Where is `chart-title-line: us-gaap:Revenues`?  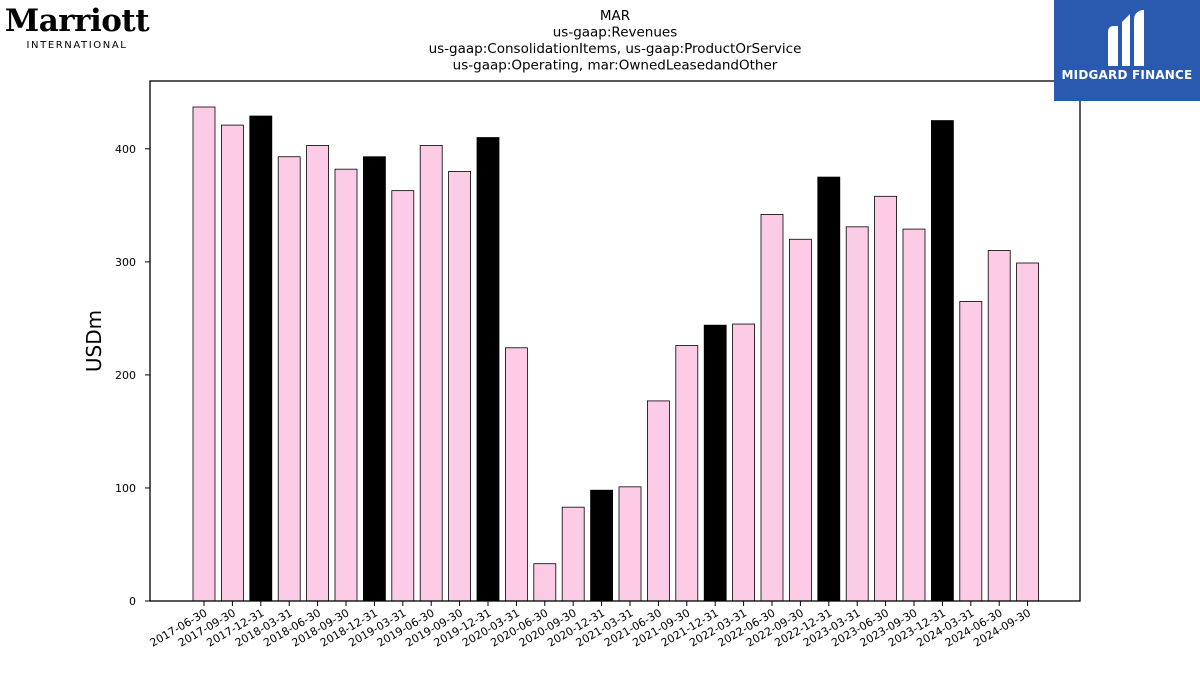
chart-title-line: us-gaap:Revenues is located at coordinates (615, 33).